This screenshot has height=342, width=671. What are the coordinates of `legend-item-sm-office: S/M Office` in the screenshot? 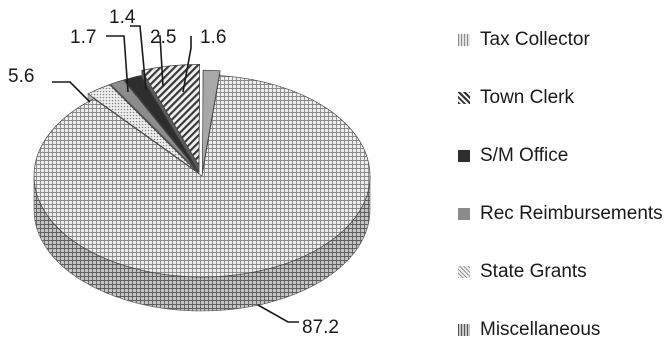 It's located at (564, 156).